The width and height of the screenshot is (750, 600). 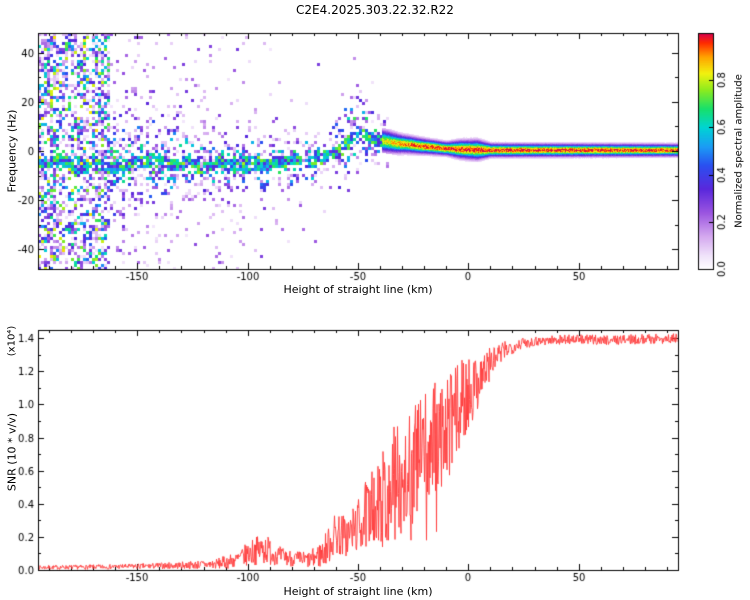 I want to click on bottom-xaxis-label: Height of straight line (km), so click(x=358, y=591).